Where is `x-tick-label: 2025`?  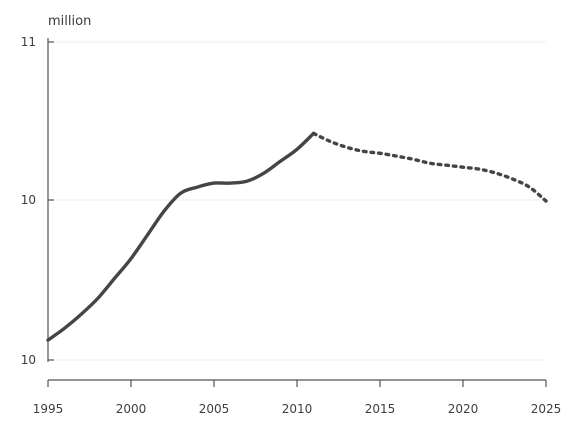
x-tick-label: 2025 is located at coordinates (546, 409).